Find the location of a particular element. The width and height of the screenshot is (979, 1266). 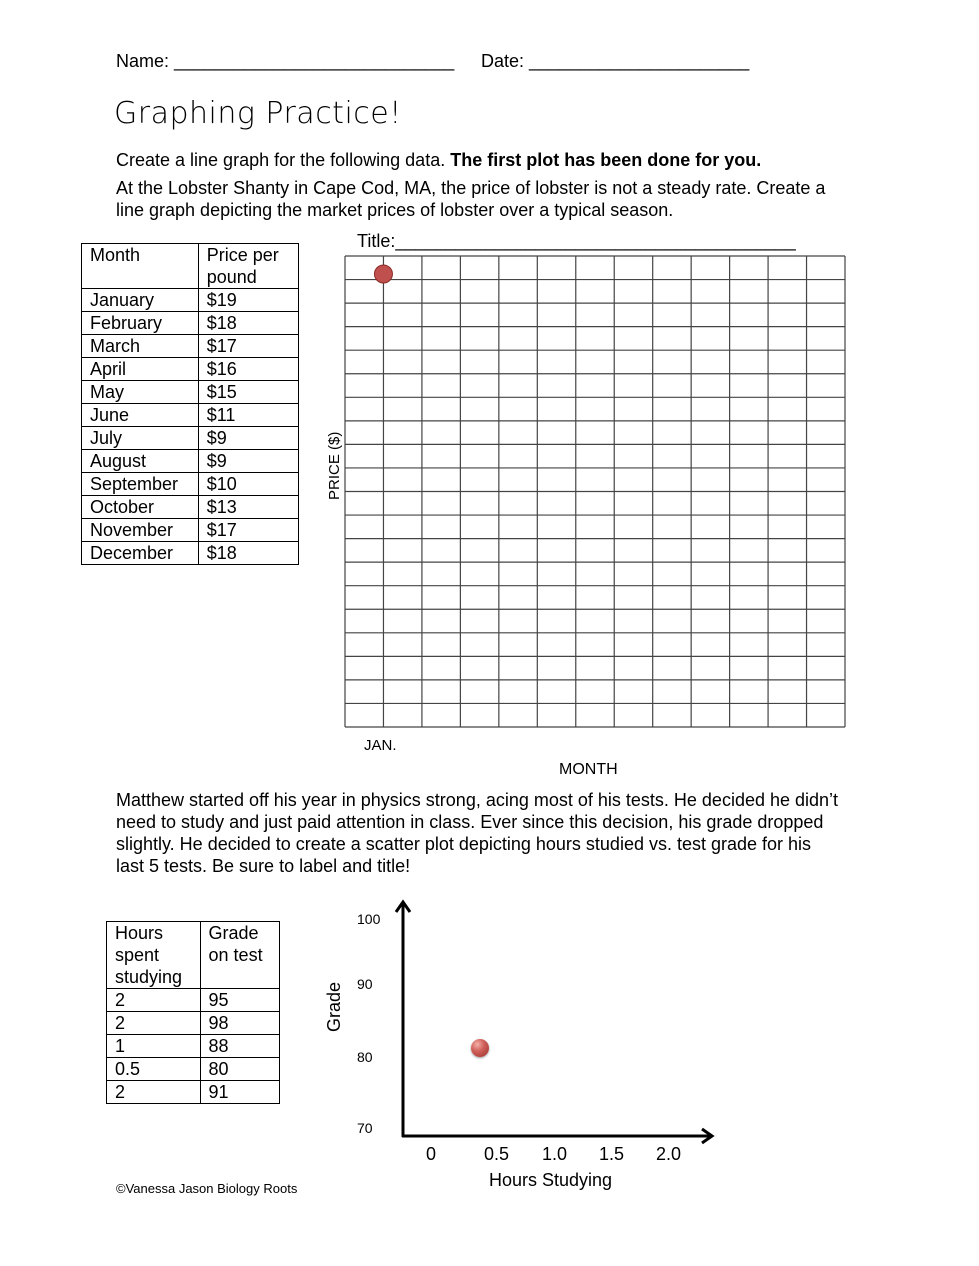

scatter-y-label: Grade is located at coordinates (334, 1006).